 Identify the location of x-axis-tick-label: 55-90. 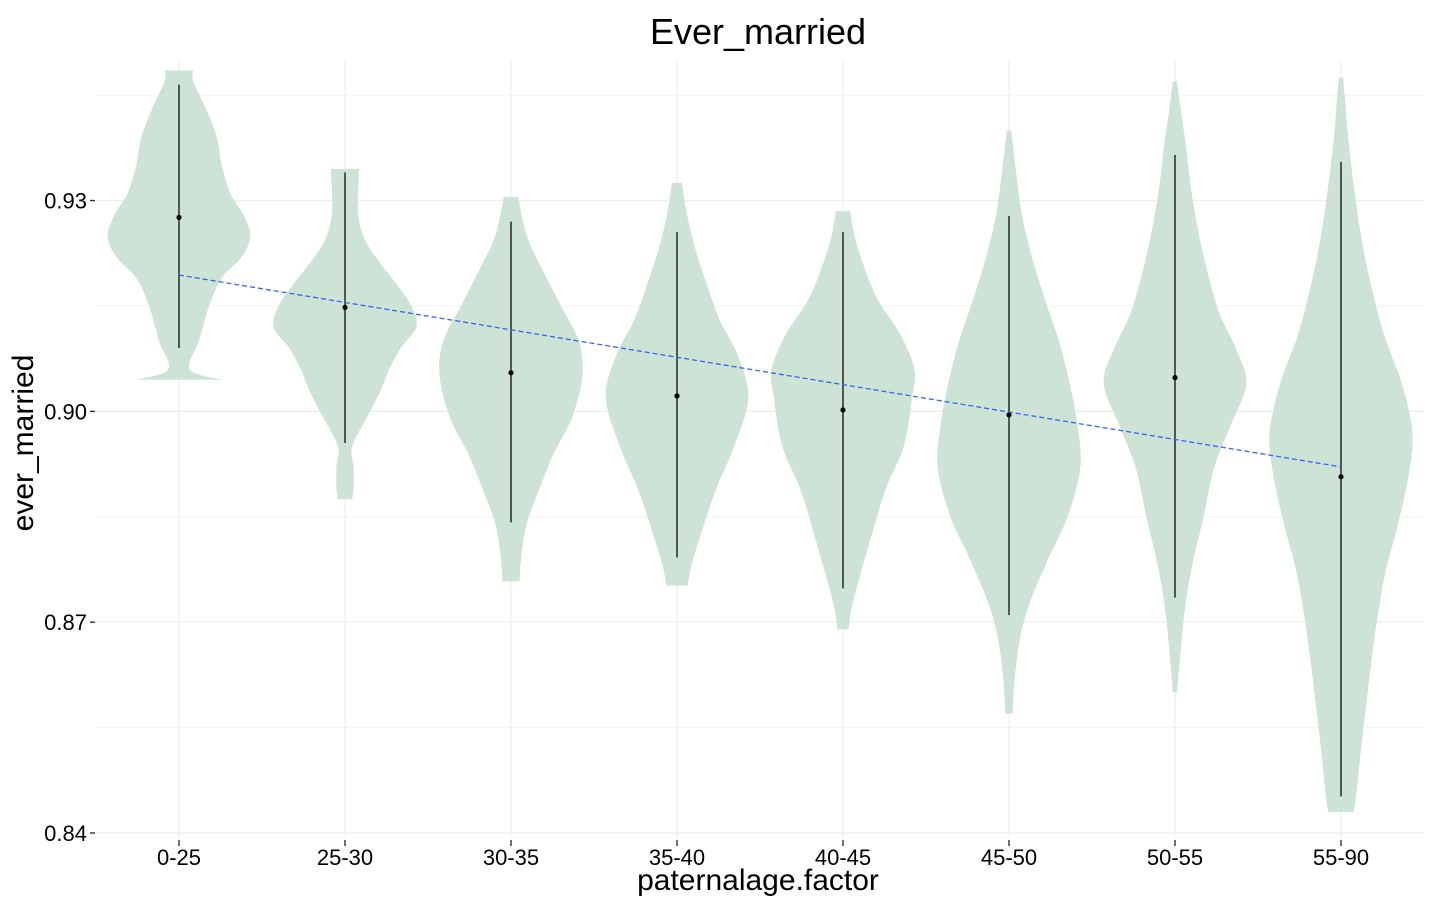
(1341, 857).